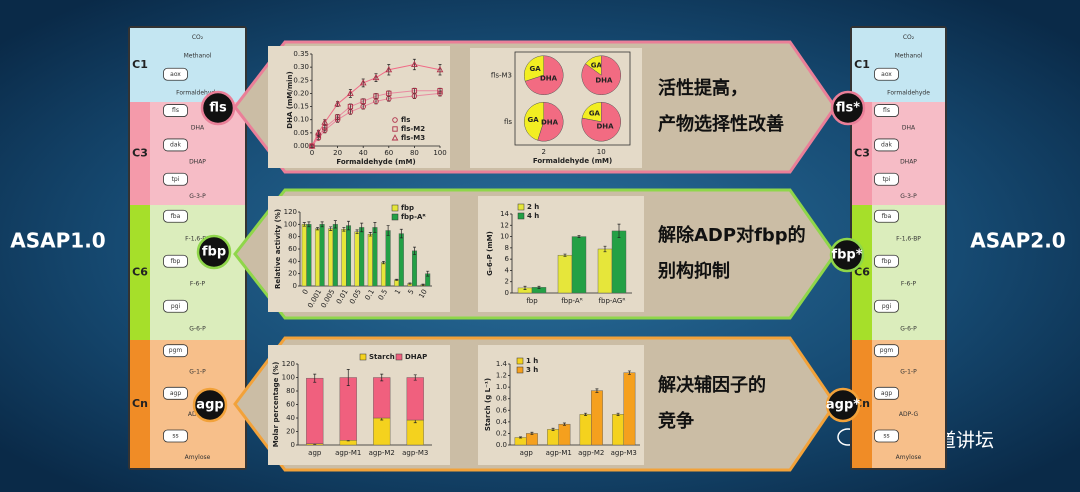 This screenshot has width=1080, height=492. I want to click on column-label: 10, so click(601, 152).